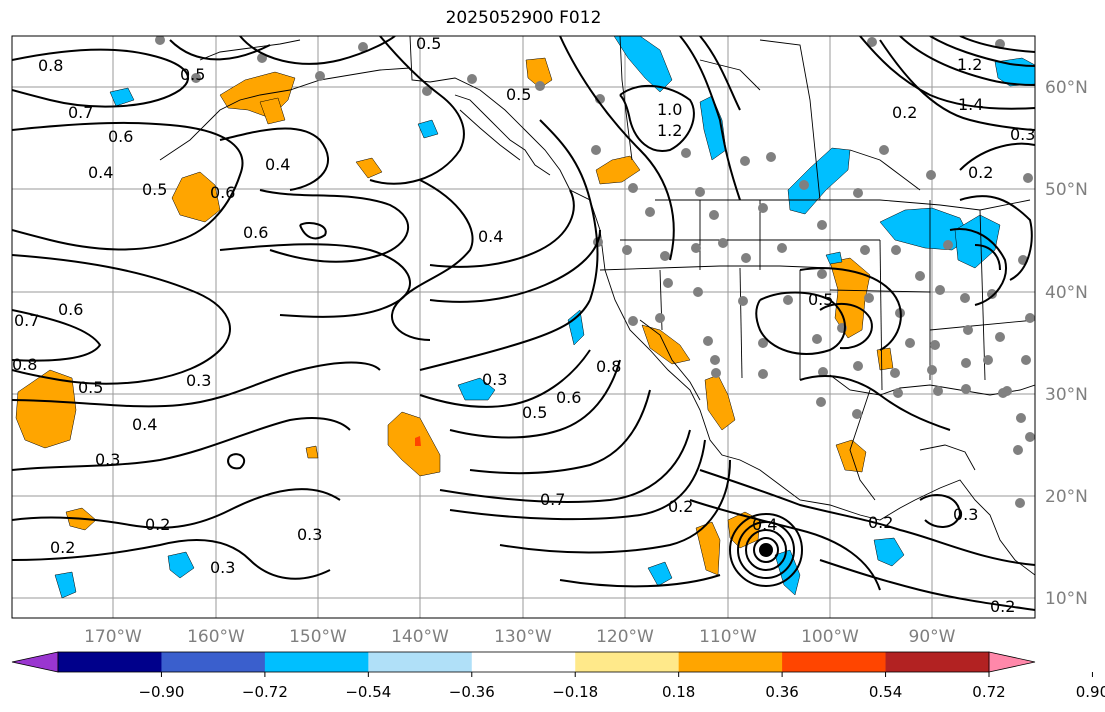 Image resolution: width=1105 pixels, height=712 pixels. I want to click on colorbar-tick-label: 0.72, so click(988, 692).